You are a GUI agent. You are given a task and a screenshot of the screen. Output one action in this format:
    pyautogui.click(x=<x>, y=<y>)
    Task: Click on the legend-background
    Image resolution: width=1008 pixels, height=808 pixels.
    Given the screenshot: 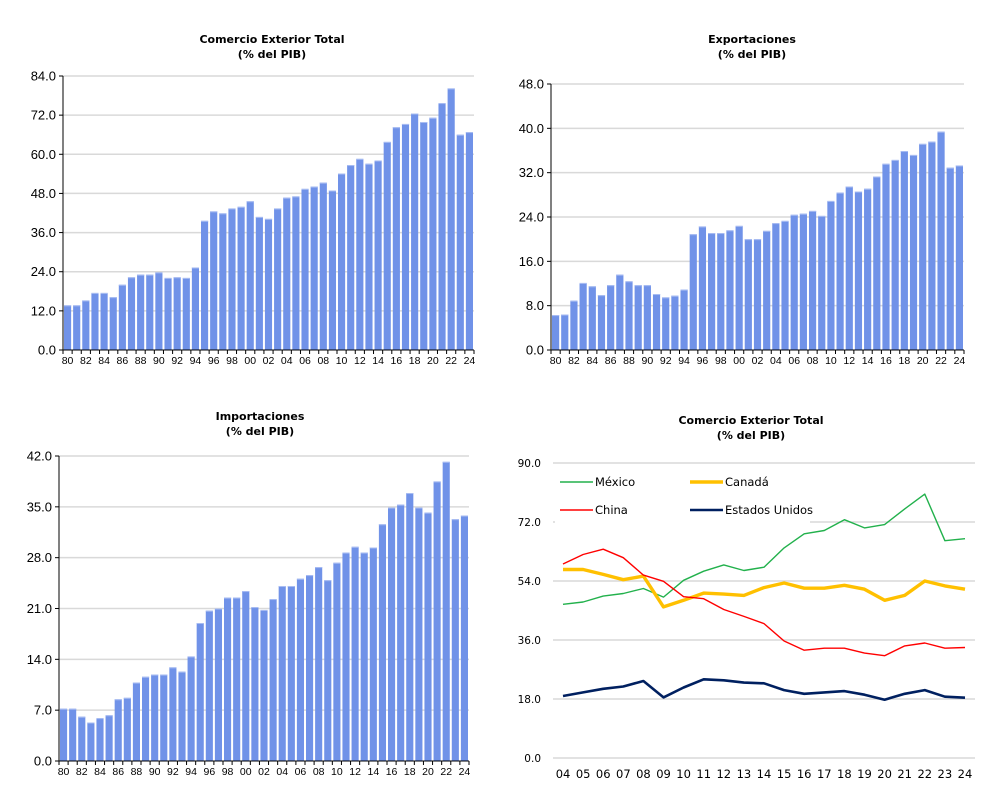 What is the action you would take?
    pyautogui.click(x=682, y=498)
    